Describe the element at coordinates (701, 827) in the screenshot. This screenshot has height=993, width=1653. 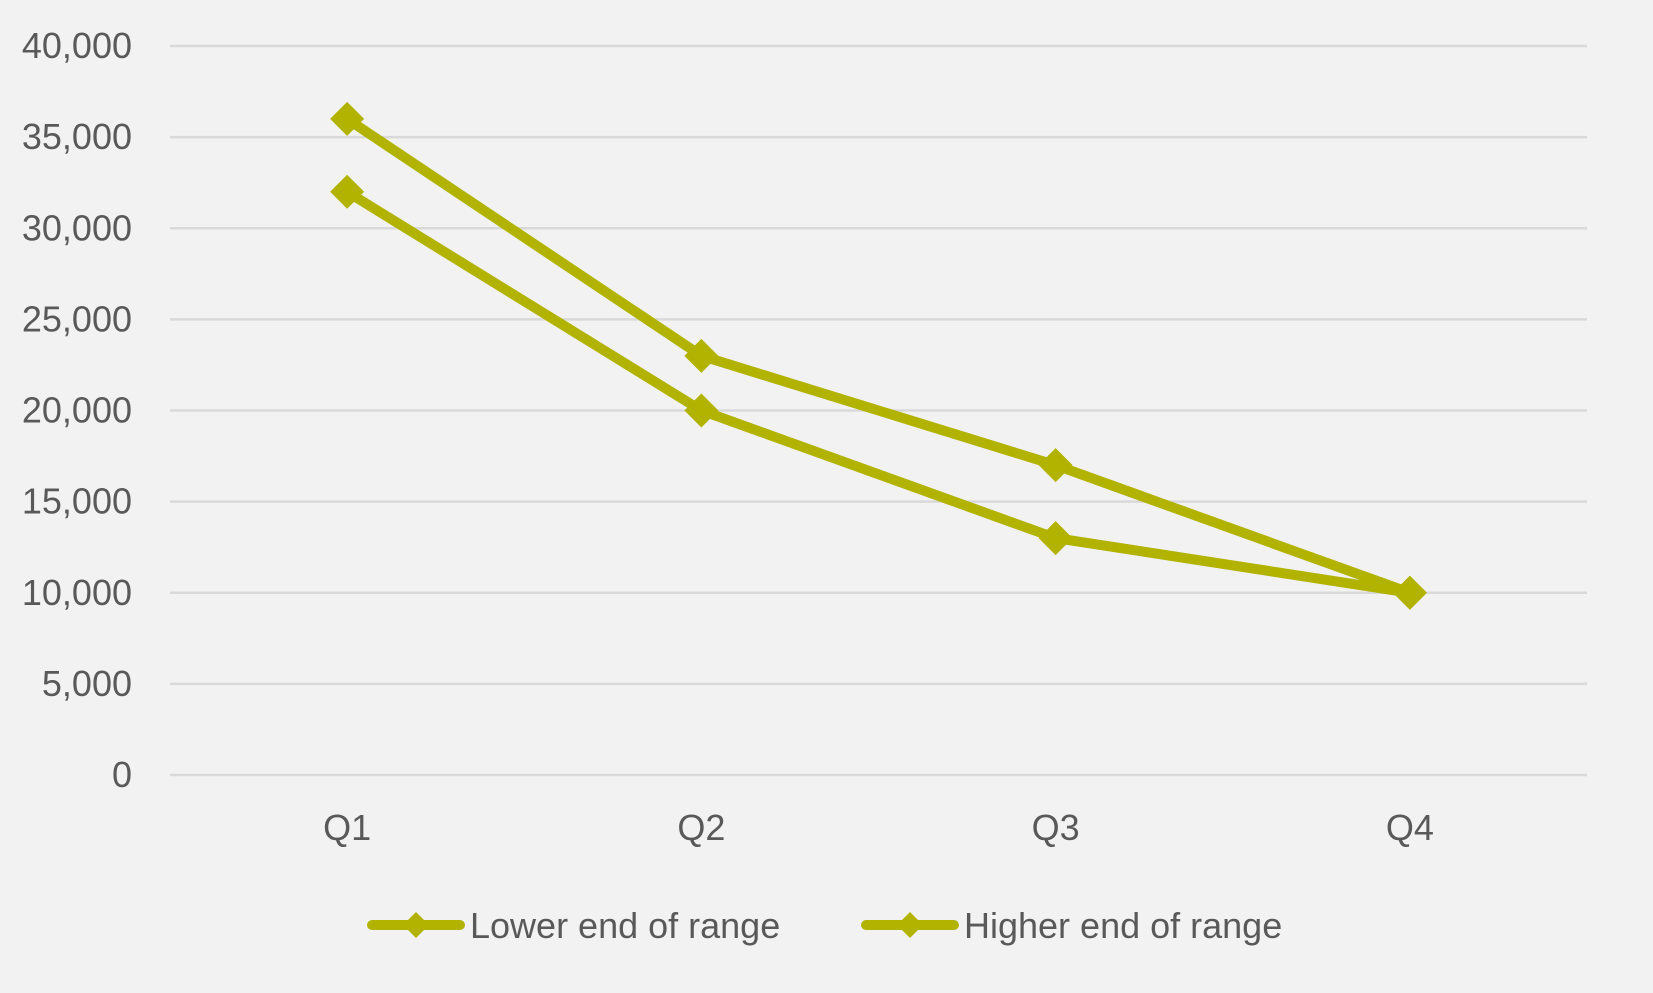
I see `x-tick-label: Q2` at that location.